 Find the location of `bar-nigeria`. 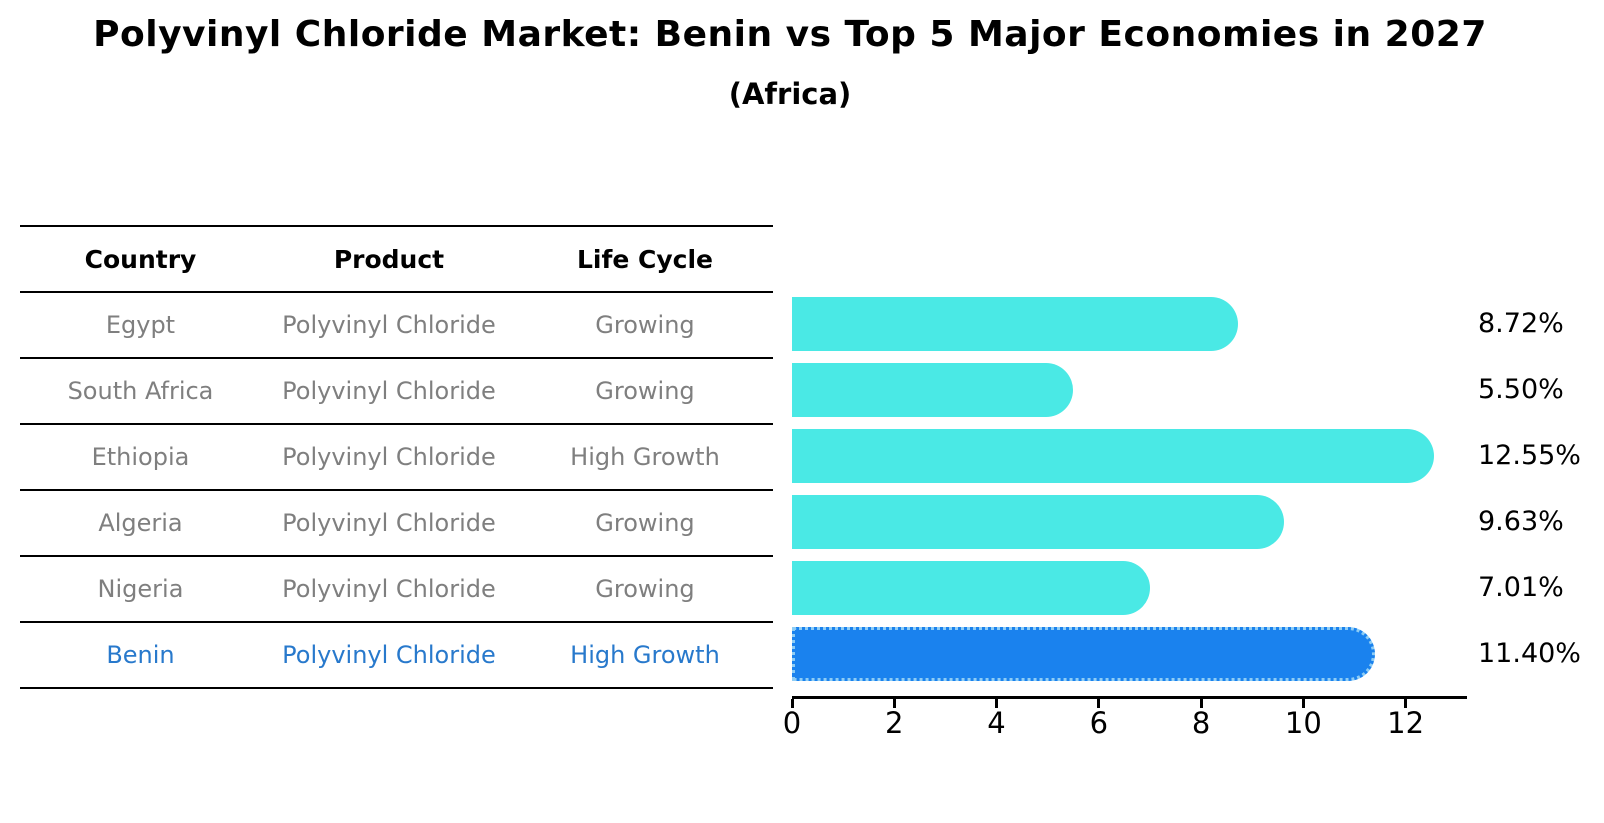

bar-nigeria is located at coordinates (971, 588).